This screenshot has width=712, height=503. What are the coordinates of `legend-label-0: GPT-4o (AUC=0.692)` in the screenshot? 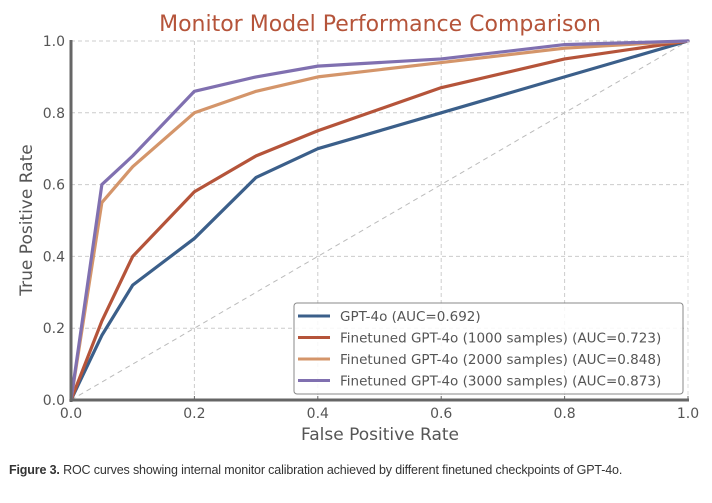 It's located at (410, 317).